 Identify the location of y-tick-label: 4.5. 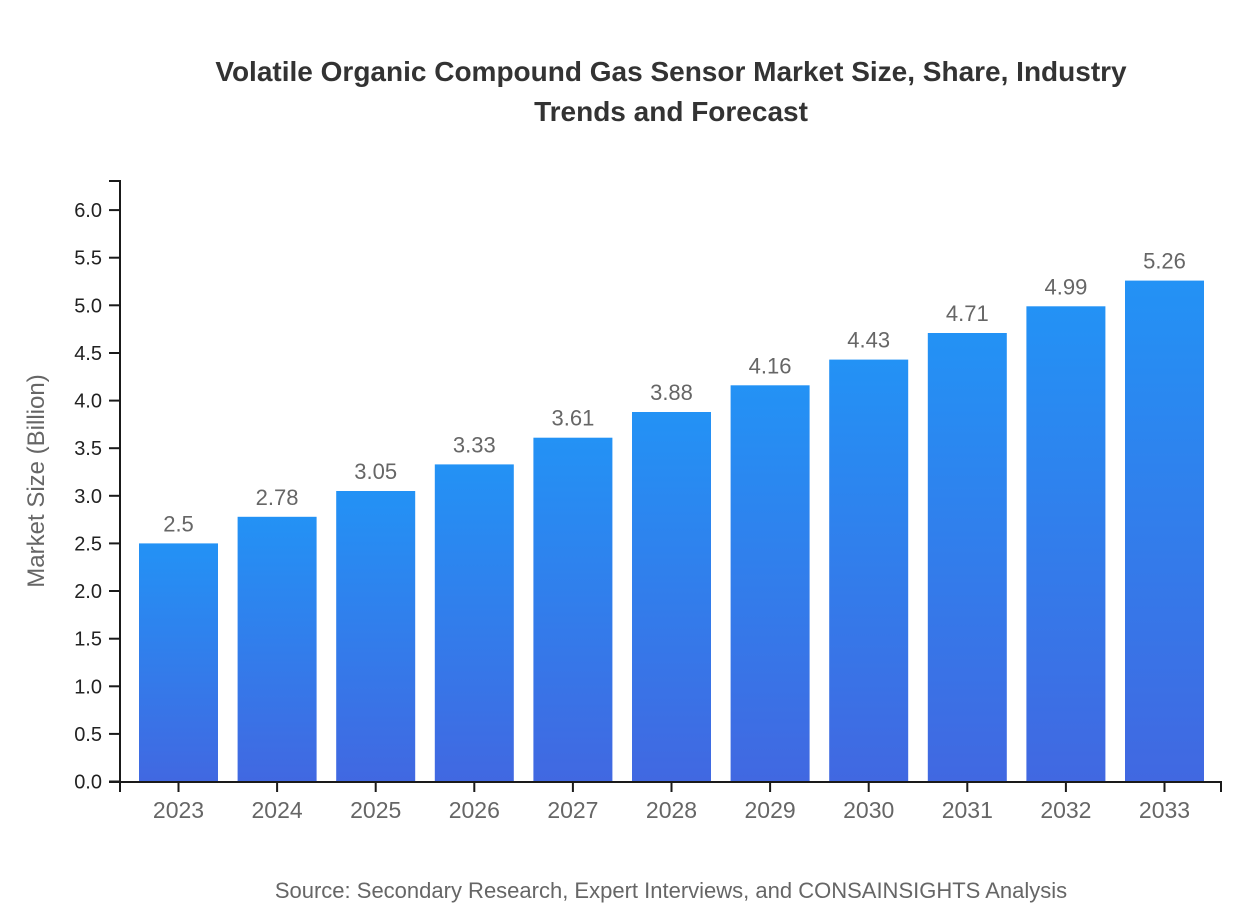
(88, 354).